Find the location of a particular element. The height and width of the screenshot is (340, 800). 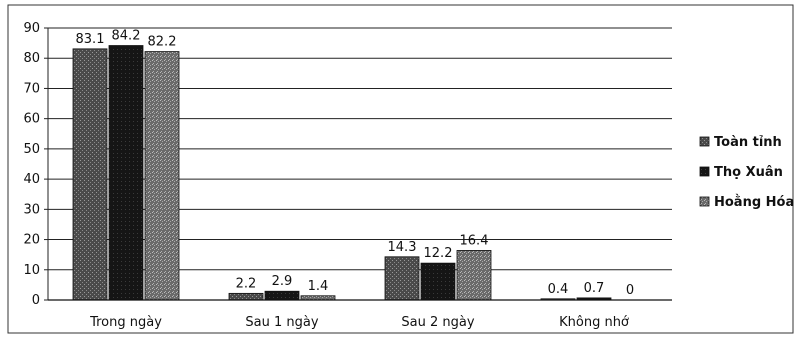

data-label: 82.2 is located at coordinates (162, 42).